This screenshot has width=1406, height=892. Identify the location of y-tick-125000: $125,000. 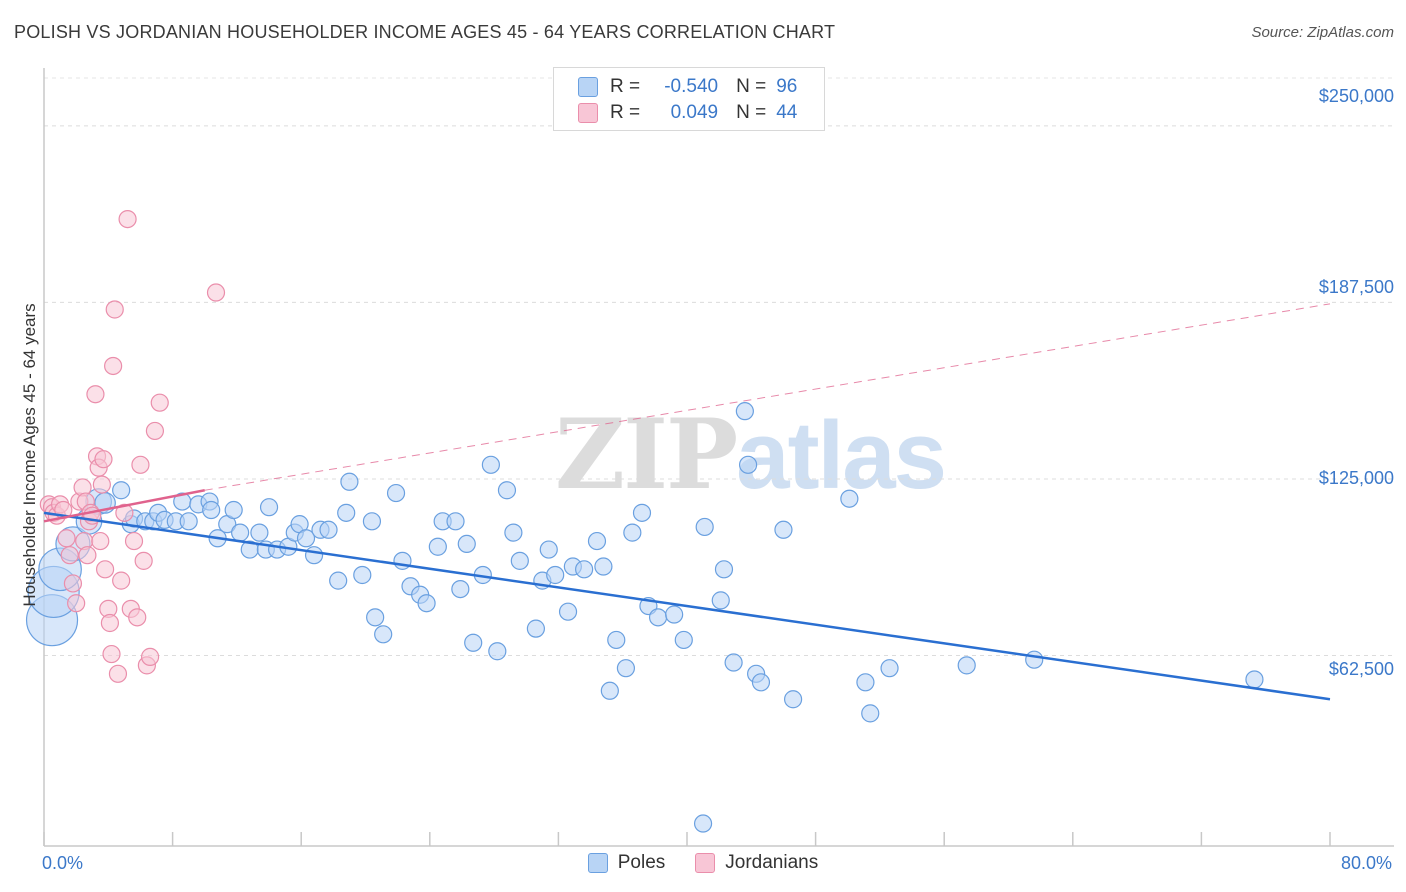
(1356, 478).